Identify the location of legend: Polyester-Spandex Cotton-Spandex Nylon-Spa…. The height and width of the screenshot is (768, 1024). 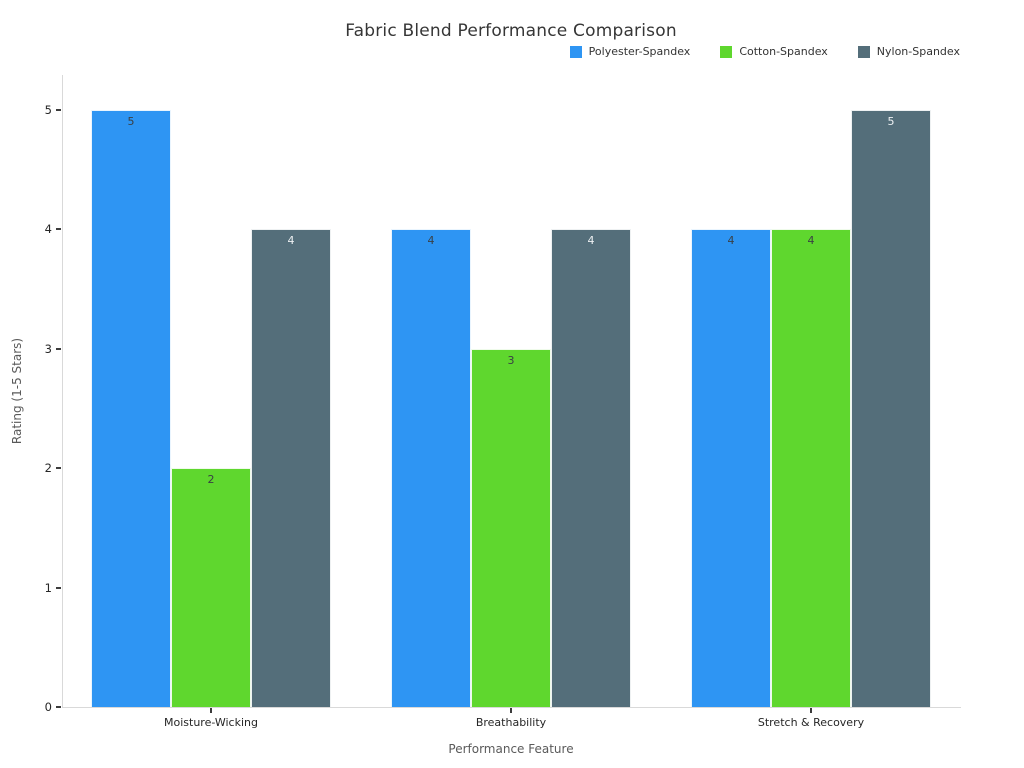
(764, 51).